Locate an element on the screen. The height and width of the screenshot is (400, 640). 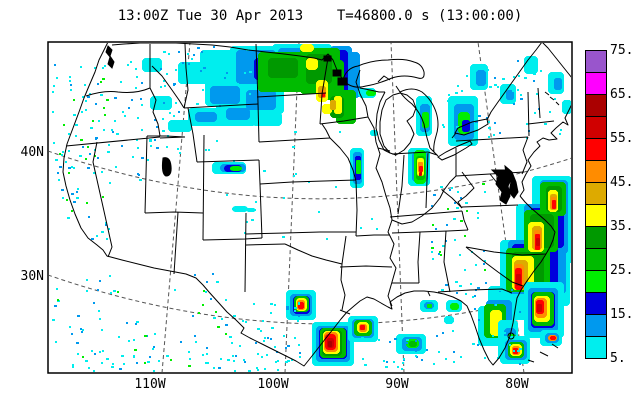
colorbar-tick-label: 45. is located at coordinates (622, 182).